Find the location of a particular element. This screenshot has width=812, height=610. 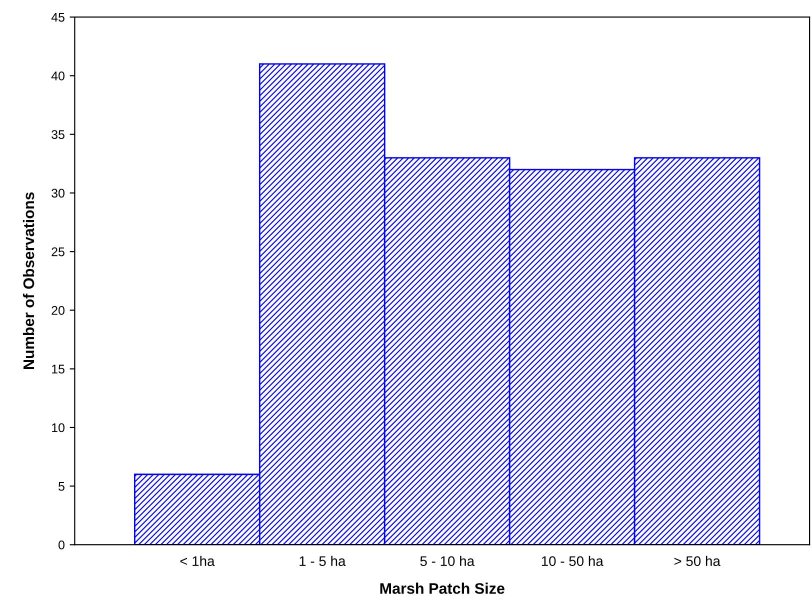

y-tick-label: 25 is located at coordinates (58, 251).